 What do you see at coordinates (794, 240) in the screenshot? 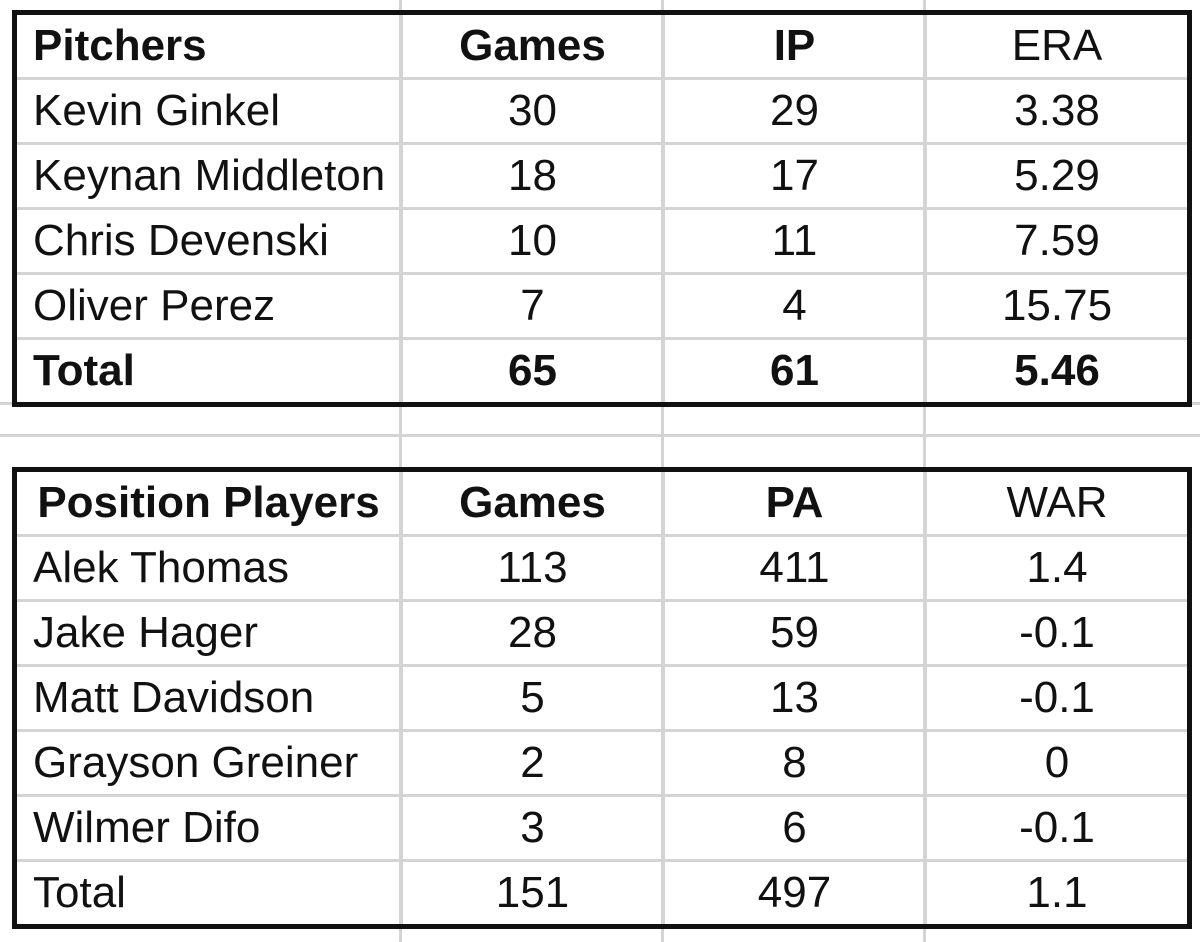
I see `cell-ip: 11` at bounding box center [794, 240].